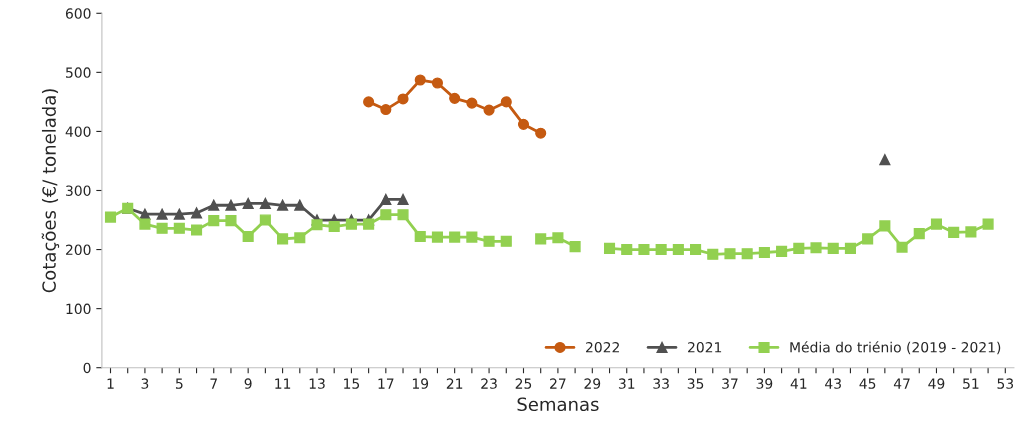 The height and width of the screenshot is (443, 1019). I want to click on x-tick-label: 51, so click(971, 383).